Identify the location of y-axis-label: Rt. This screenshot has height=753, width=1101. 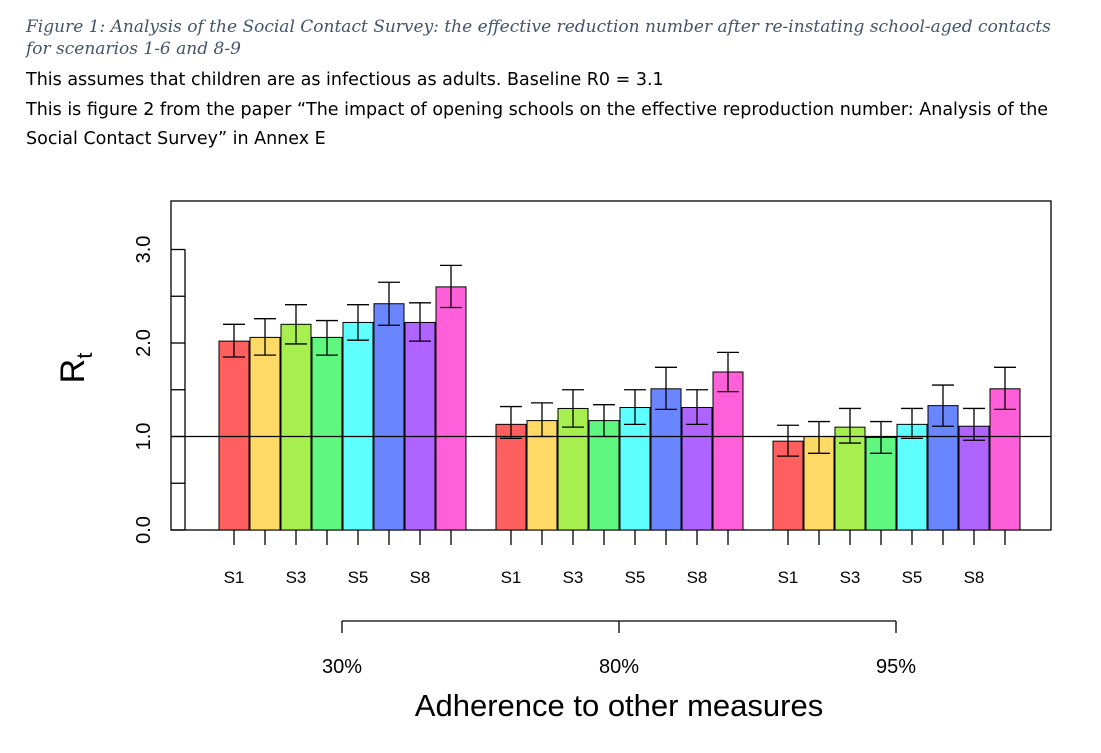
(75, 368).